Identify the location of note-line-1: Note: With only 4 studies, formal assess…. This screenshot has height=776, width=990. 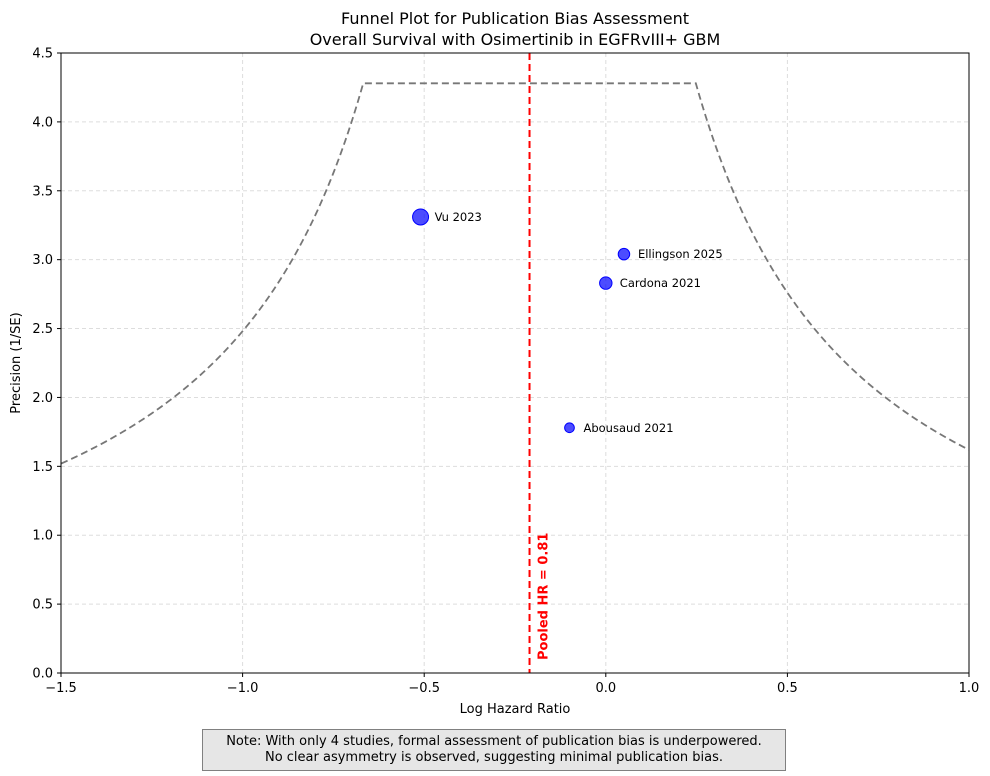
(494, 741).